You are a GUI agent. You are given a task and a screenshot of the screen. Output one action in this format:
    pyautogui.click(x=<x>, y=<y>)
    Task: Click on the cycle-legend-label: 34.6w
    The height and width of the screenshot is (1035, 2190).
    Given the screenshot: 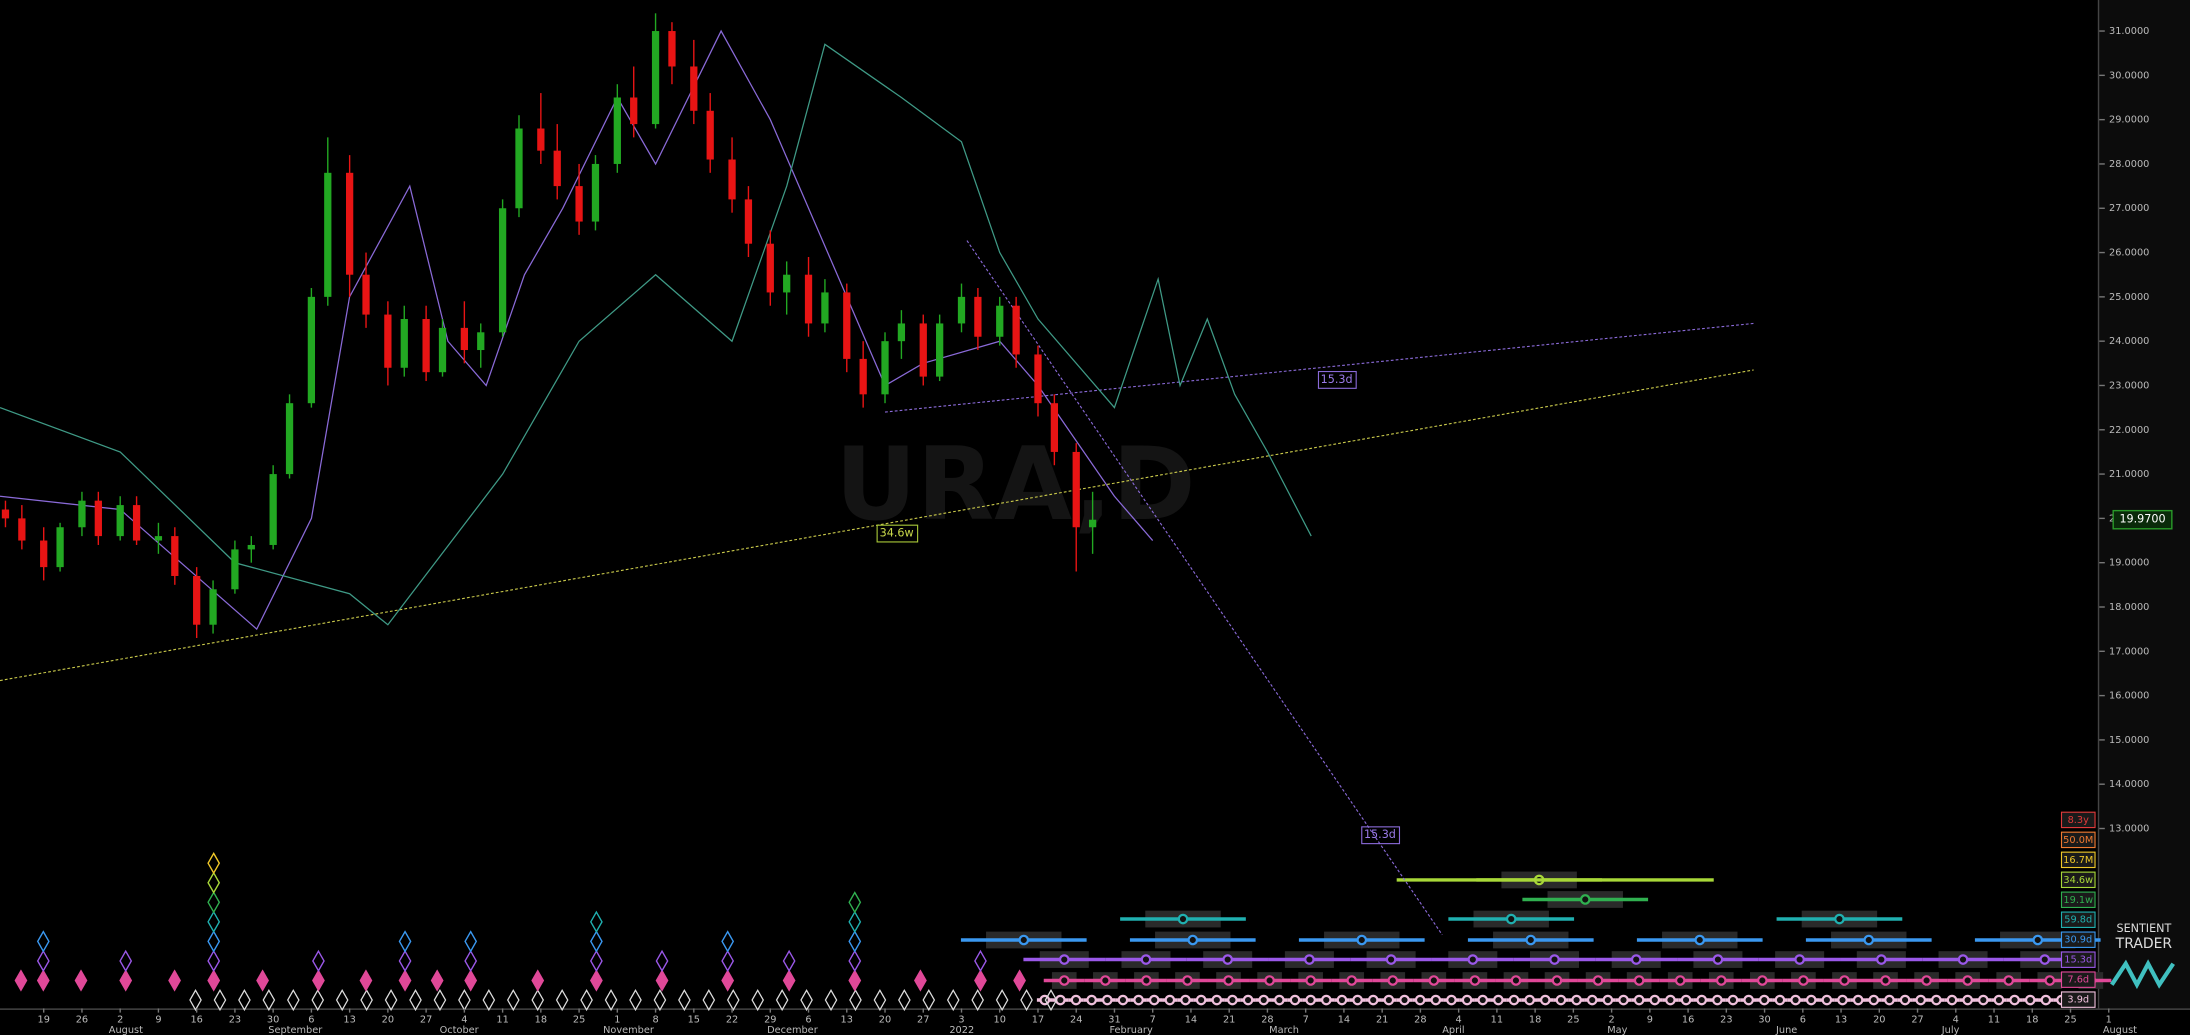 What is the action you would take?
    pyautogui.click(x=2078, y=880)
    